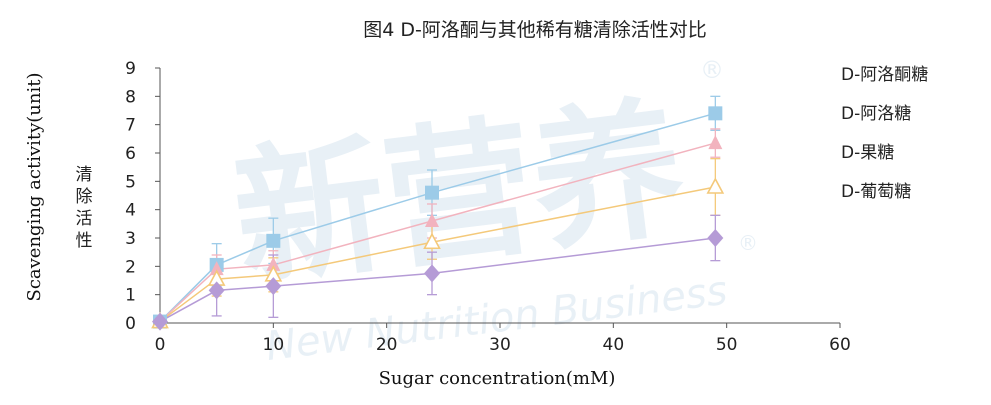 Image resolution: width=991 pixels, height=405 pixels. Describe the element at coordinates (130, 239) in the screenshot. I see `y-tick-label: 3` at that location.